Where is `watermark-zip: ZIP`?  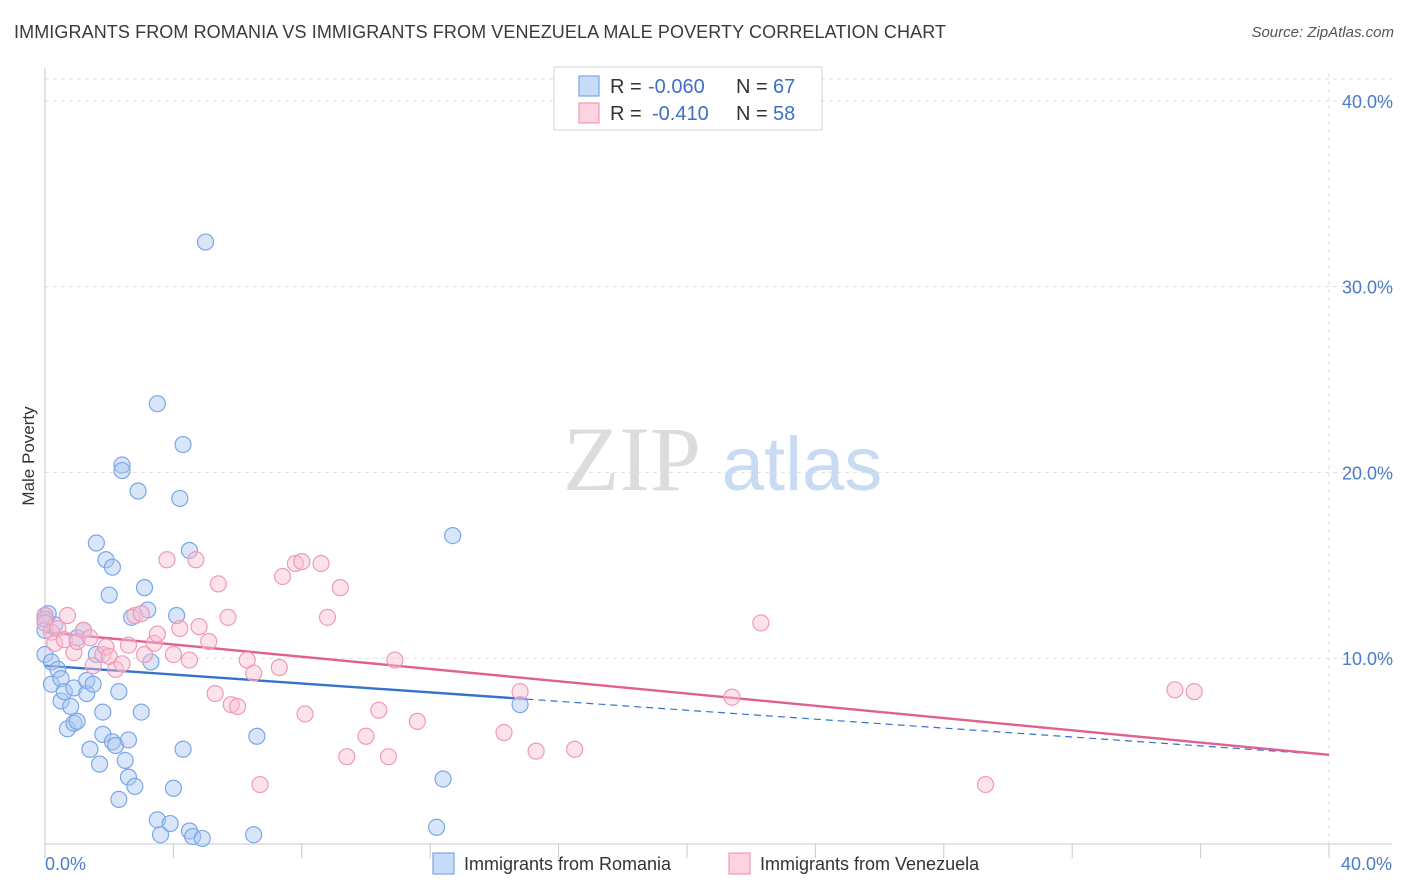 watermark-zip: ZIP is located at coordinates (632, 459).